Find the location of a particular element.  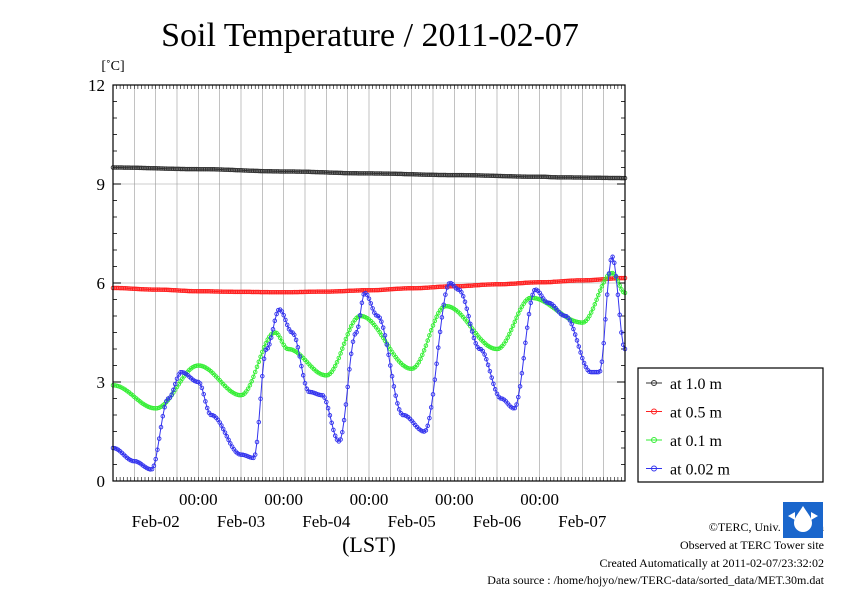

y-tick-label: 12 is located at coordinates (96, 85).